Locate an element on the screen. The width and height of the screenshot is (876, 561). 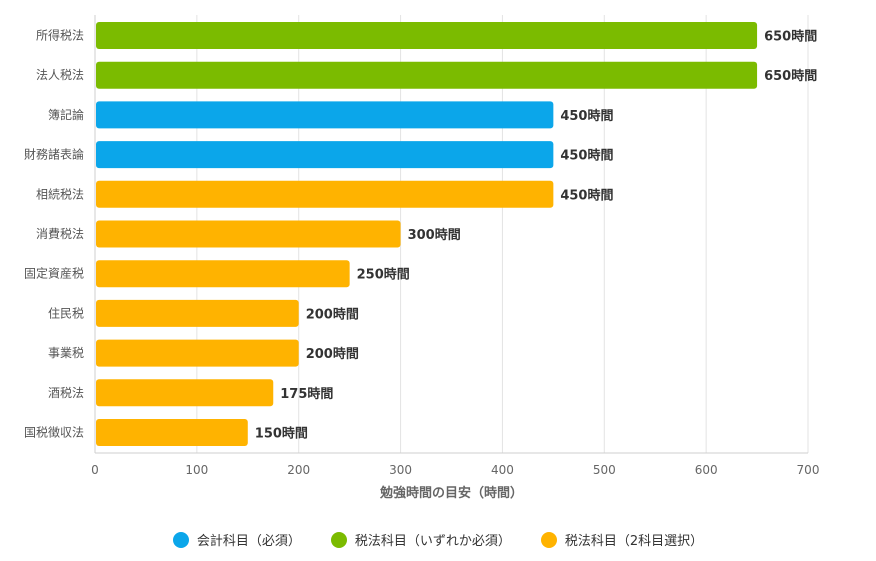
category-label: 相続税法 is located at coordinates (60, 194).